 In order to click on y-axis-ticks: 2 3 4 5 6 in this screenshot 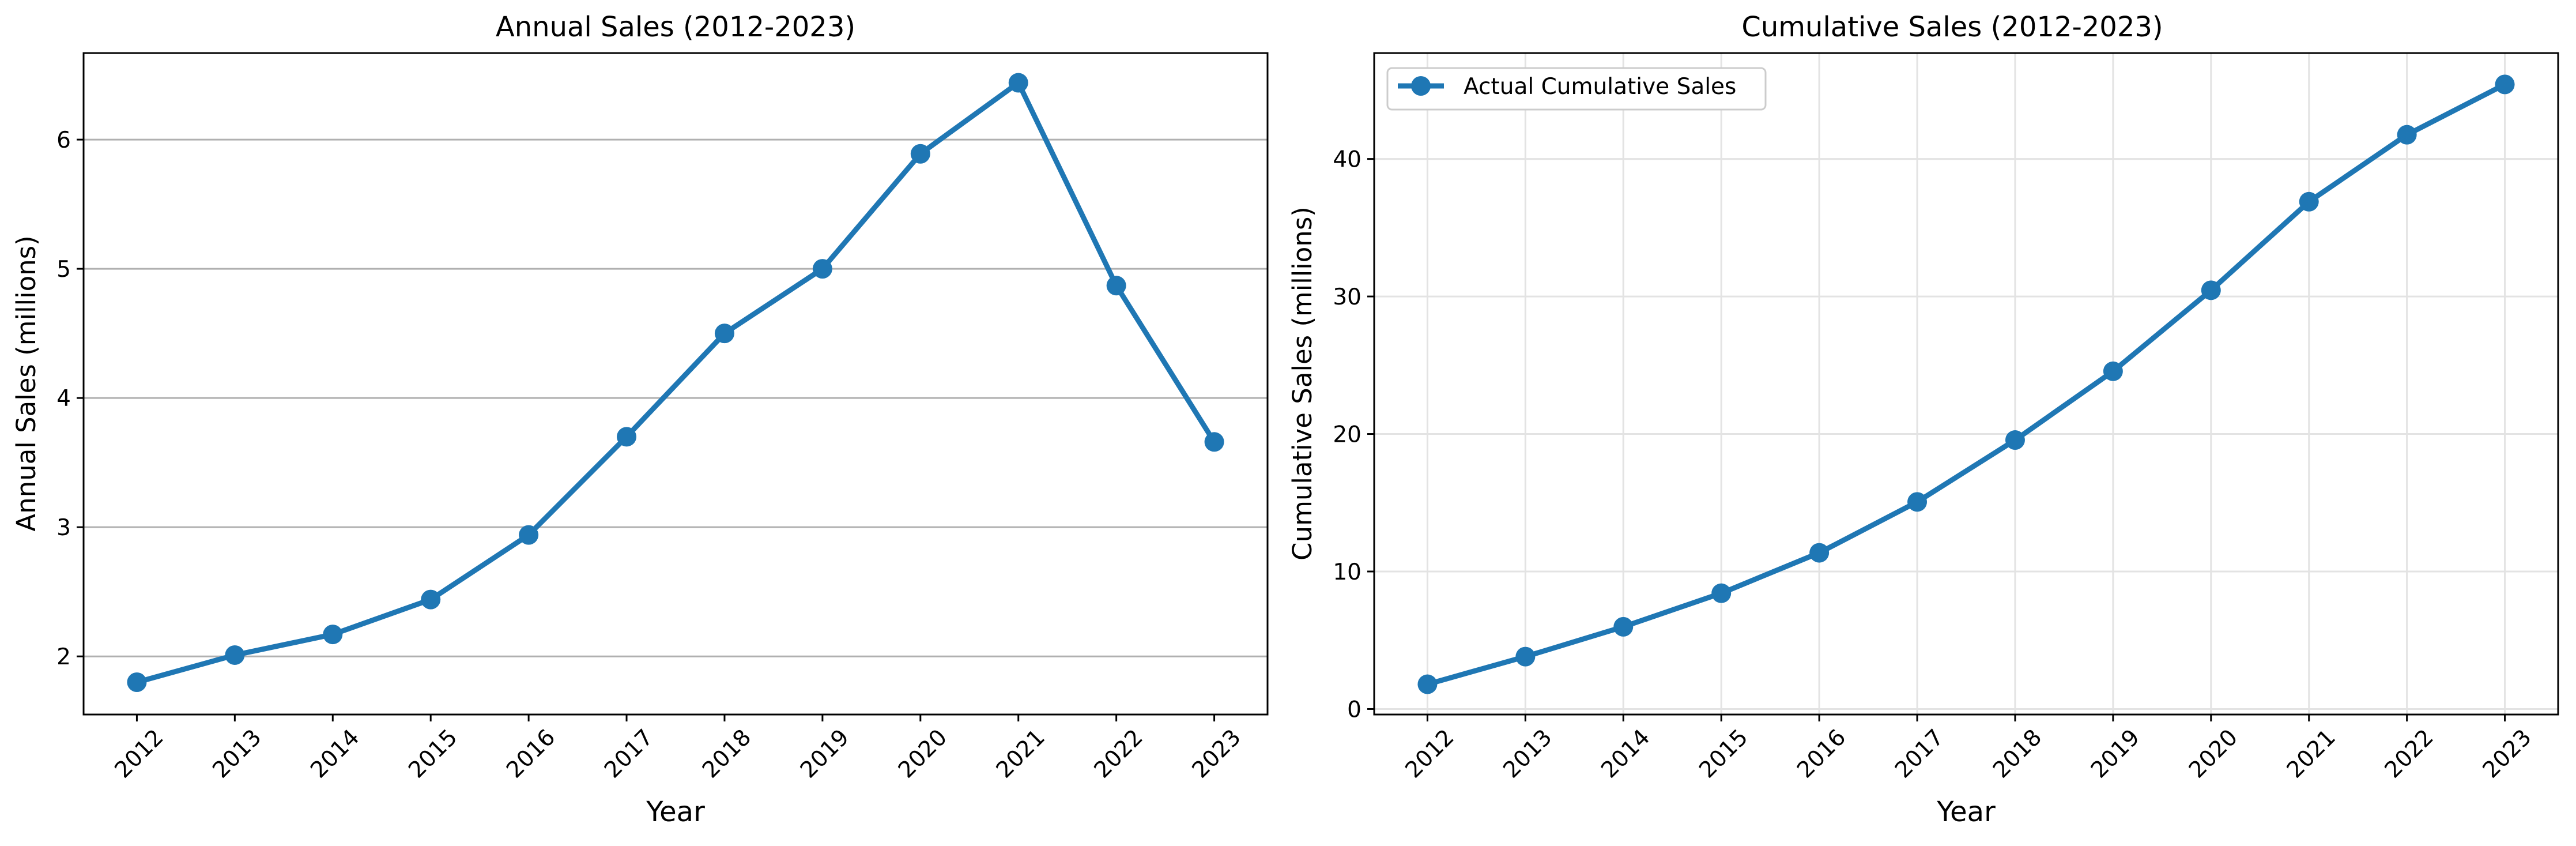, I will do `click(70, 398)`.